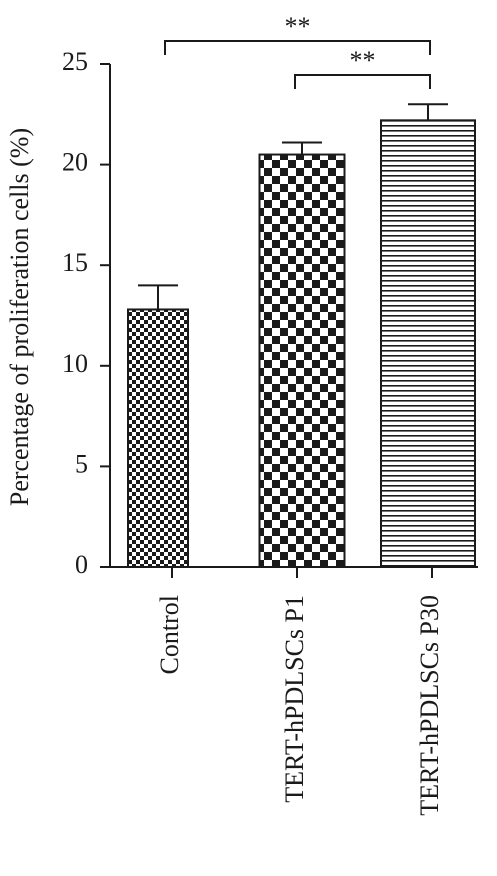  Describe the element at coordinates (75, 363) in the screenshot. I see `y-tick-label: 10` at that location.